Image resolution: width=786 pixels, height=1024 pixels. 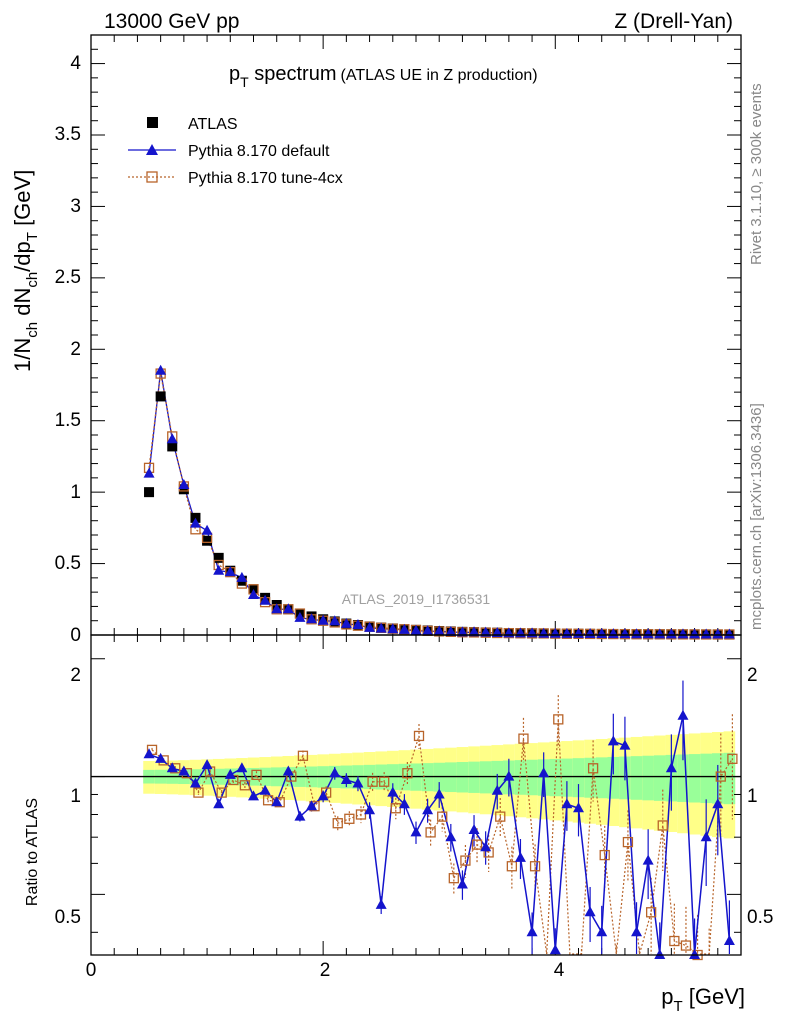 What do you see at coordinates (25, 271) in the screenshot?
I see `y-axis-label: 1/Nch dNch/dpT [GeV]` at bounding box center [25, 271].